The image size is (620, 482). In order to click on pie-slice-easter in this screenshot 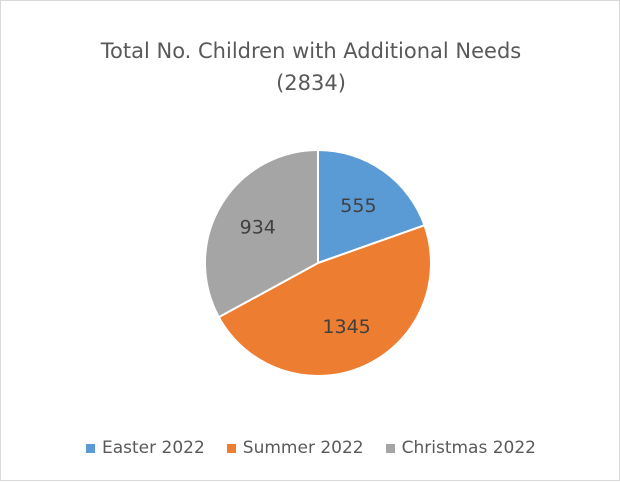, I will do `click(371, 206)`.